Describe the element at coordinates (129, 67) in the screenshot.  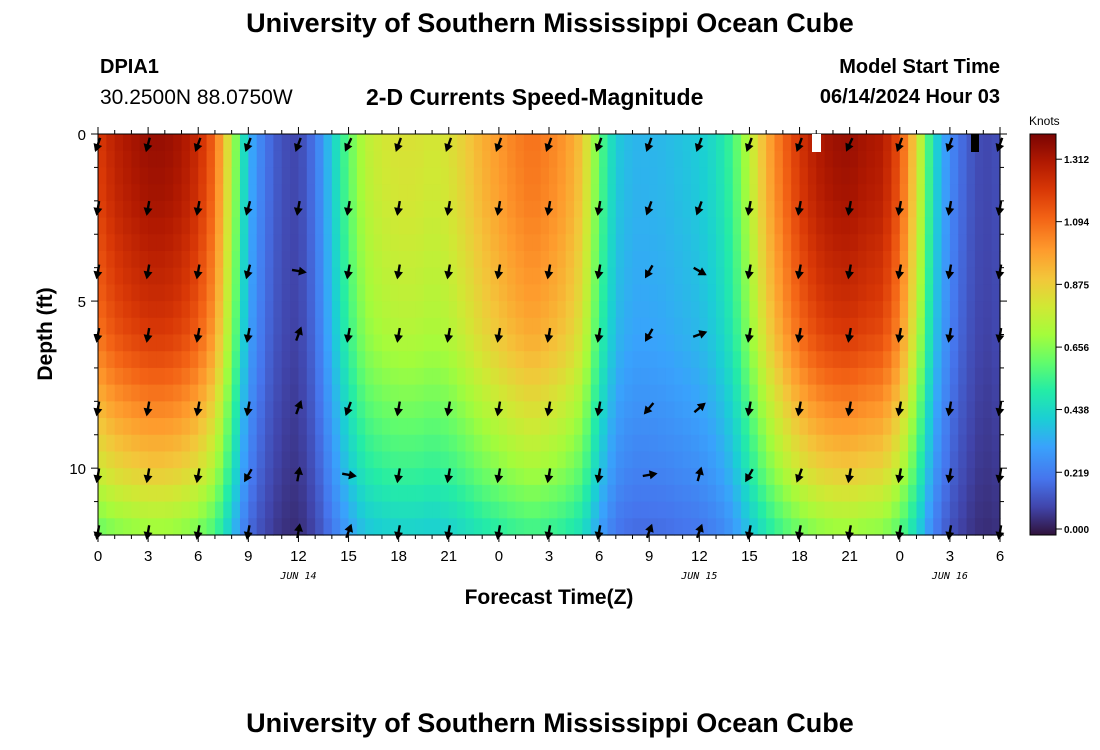
I see `station-id: DPIA1` at that location.